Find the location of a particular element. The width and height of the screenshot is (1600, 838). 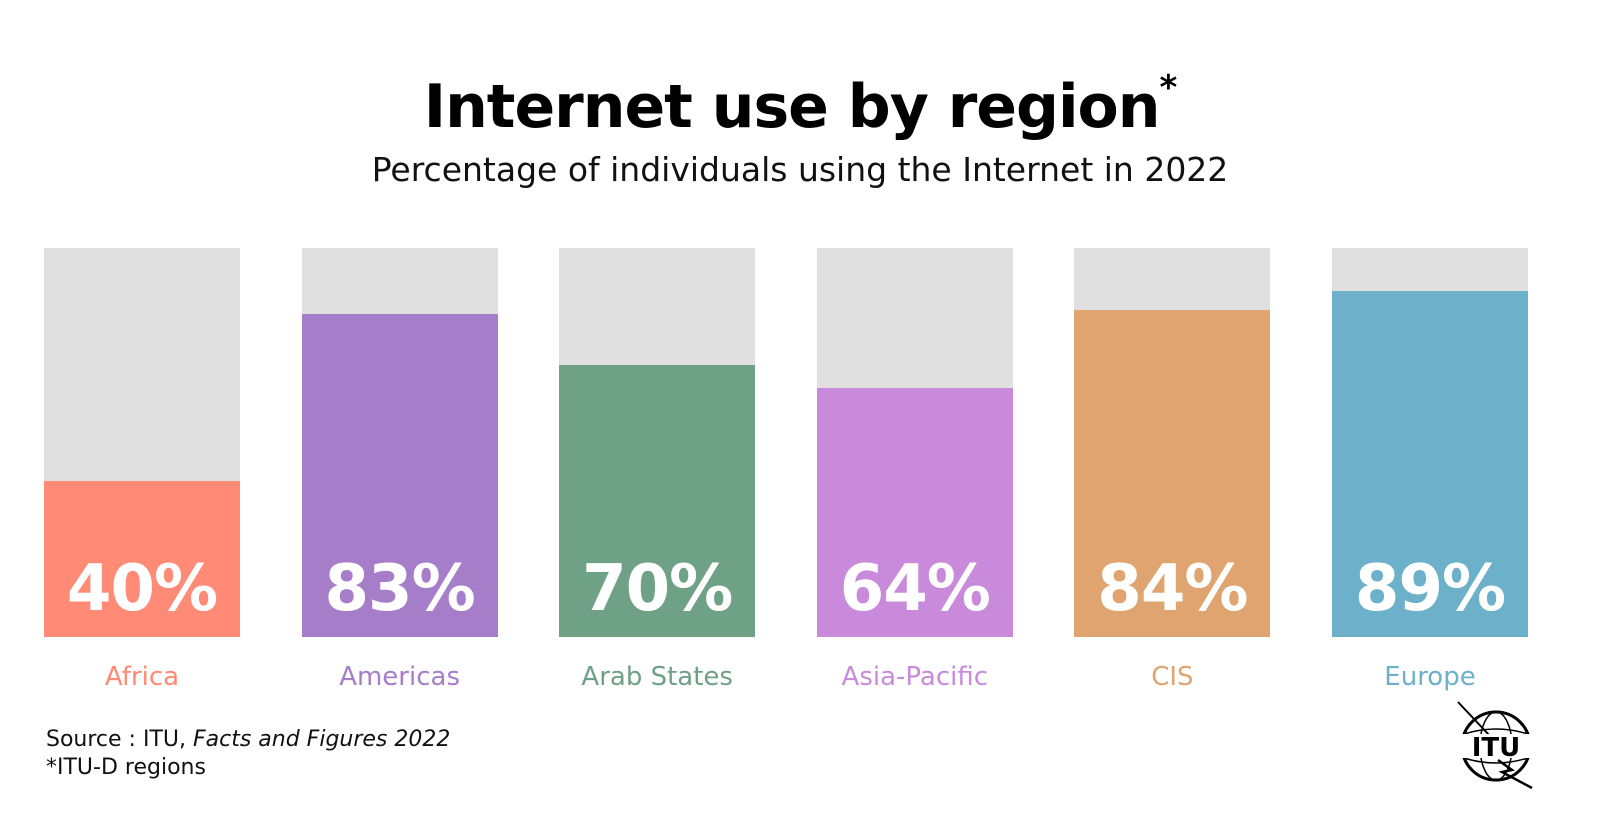

category-label: CIS is located at coordinates (1172, 677).